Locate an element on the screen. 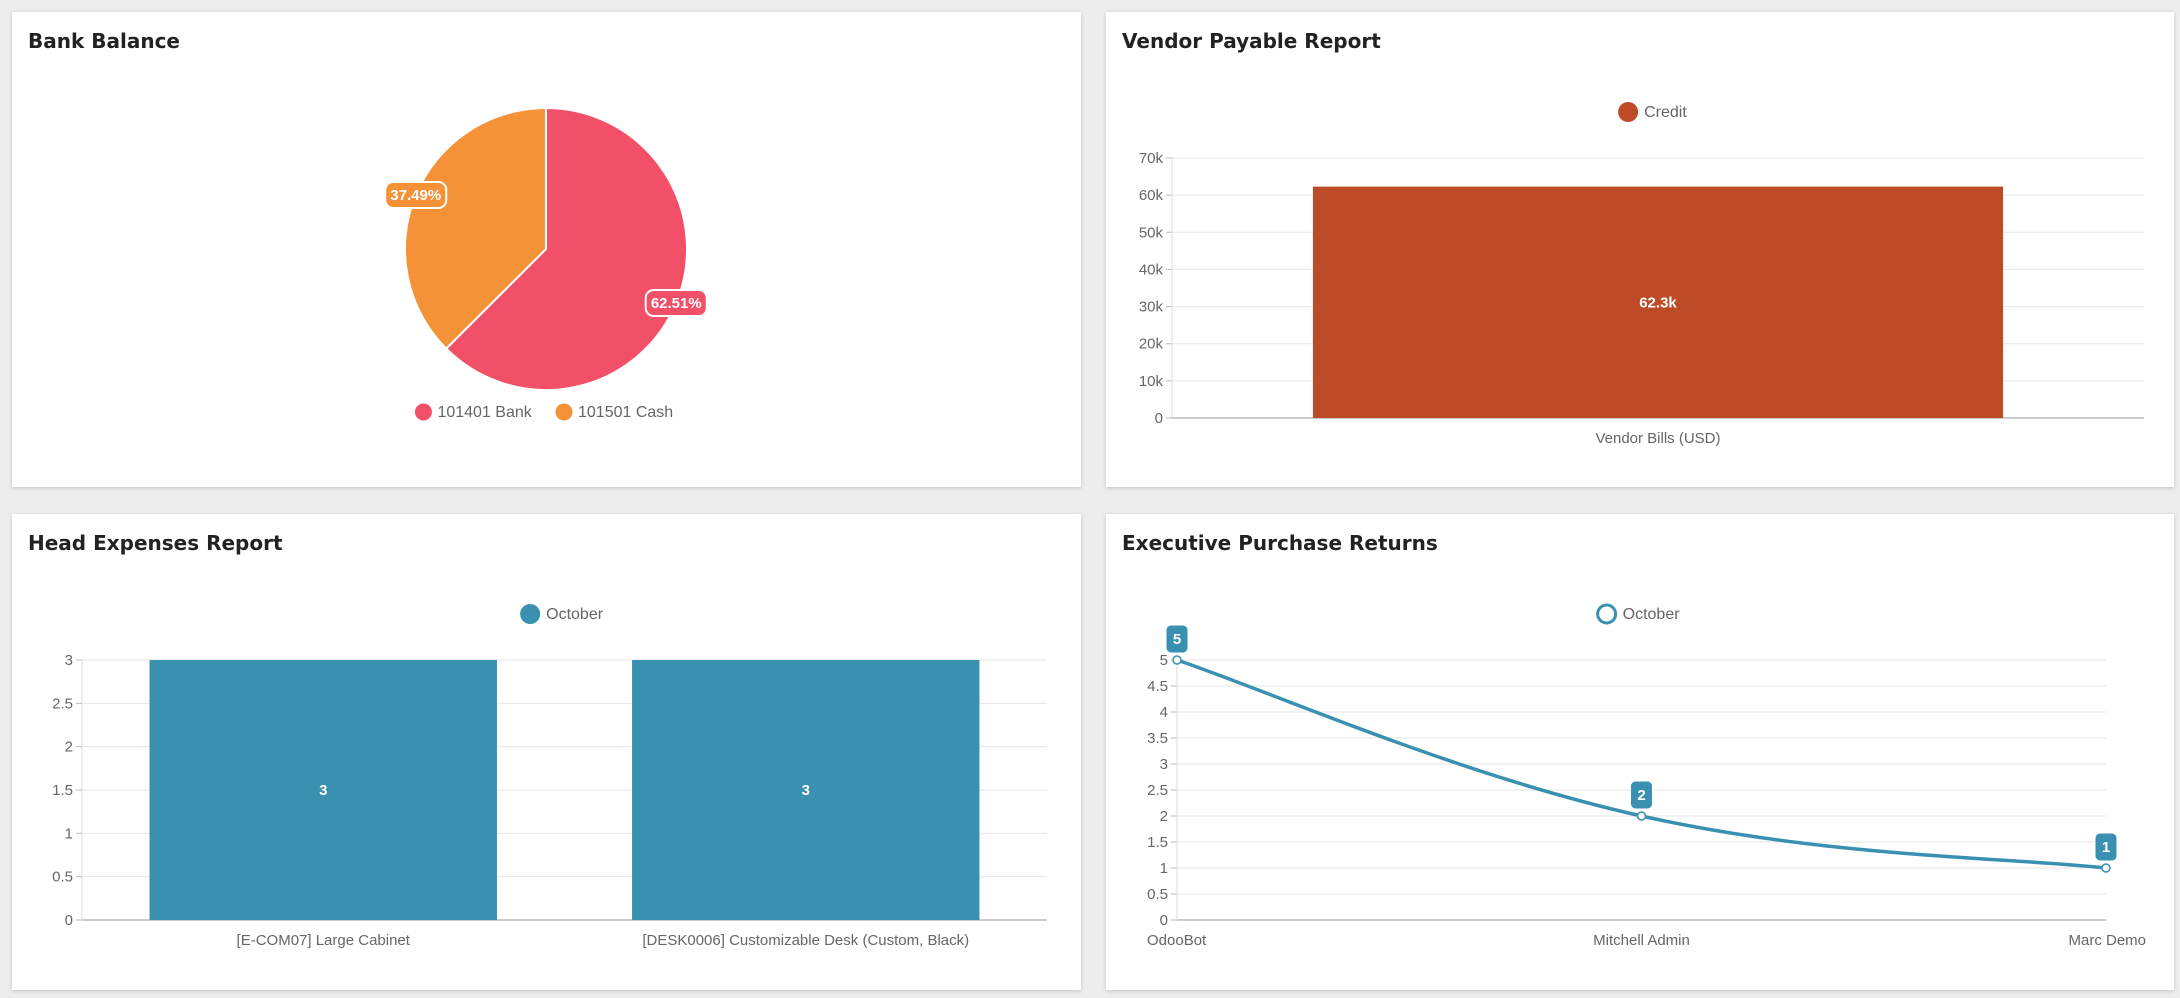 Image resolution: width=2180 pixels, height=998 pixels. data-value-label: 2 is located at coordinates (1641, 795).